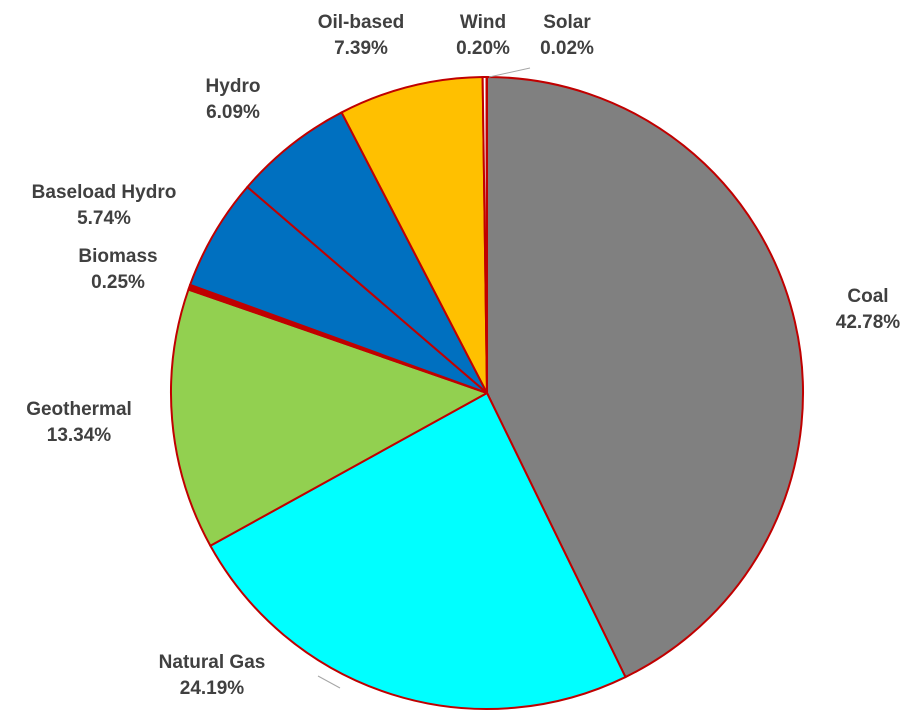 This screenshot has width=920, height=716. Describe the element at coordinates (233, 99) in the screenshot. I see `slice-label-hydro: Hydro 6.09%` at that location.